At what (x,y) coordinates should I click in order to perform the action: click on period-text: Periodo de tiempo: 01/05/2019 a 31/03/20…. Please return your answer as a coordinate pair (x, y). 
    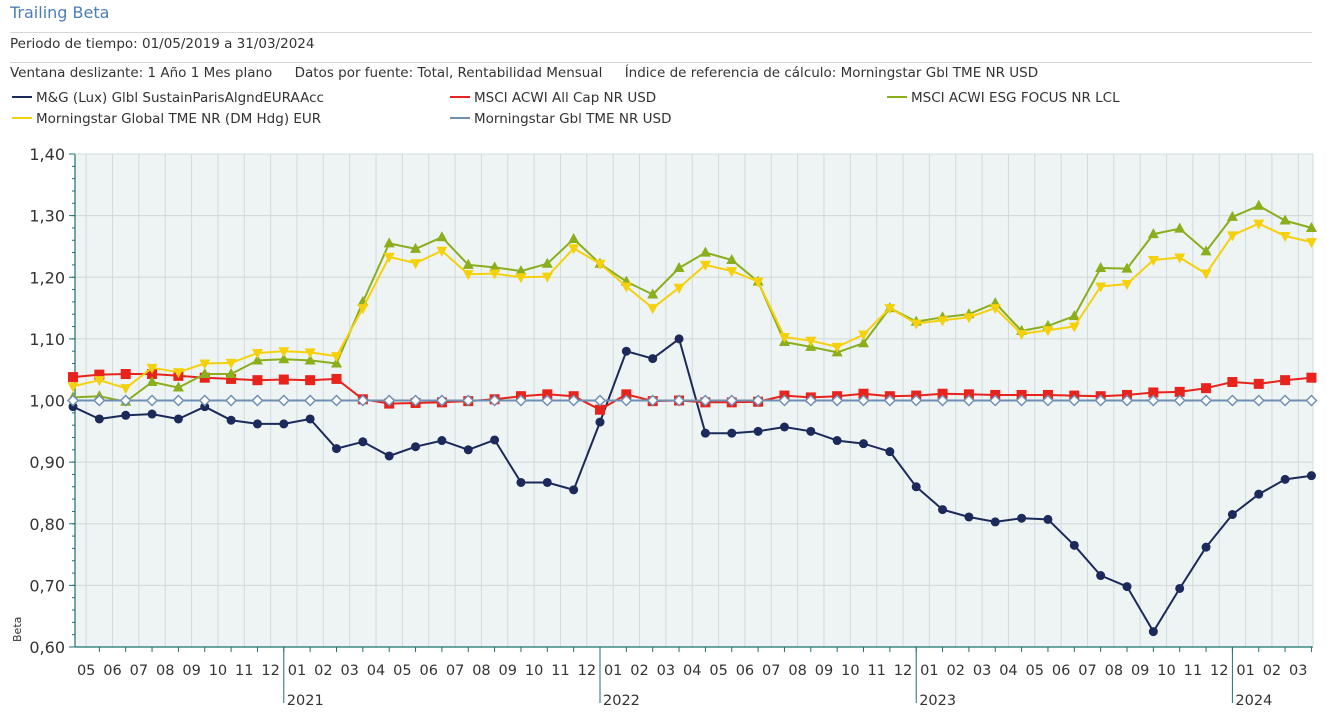
    Looking at the image, I should click on (162, 44).